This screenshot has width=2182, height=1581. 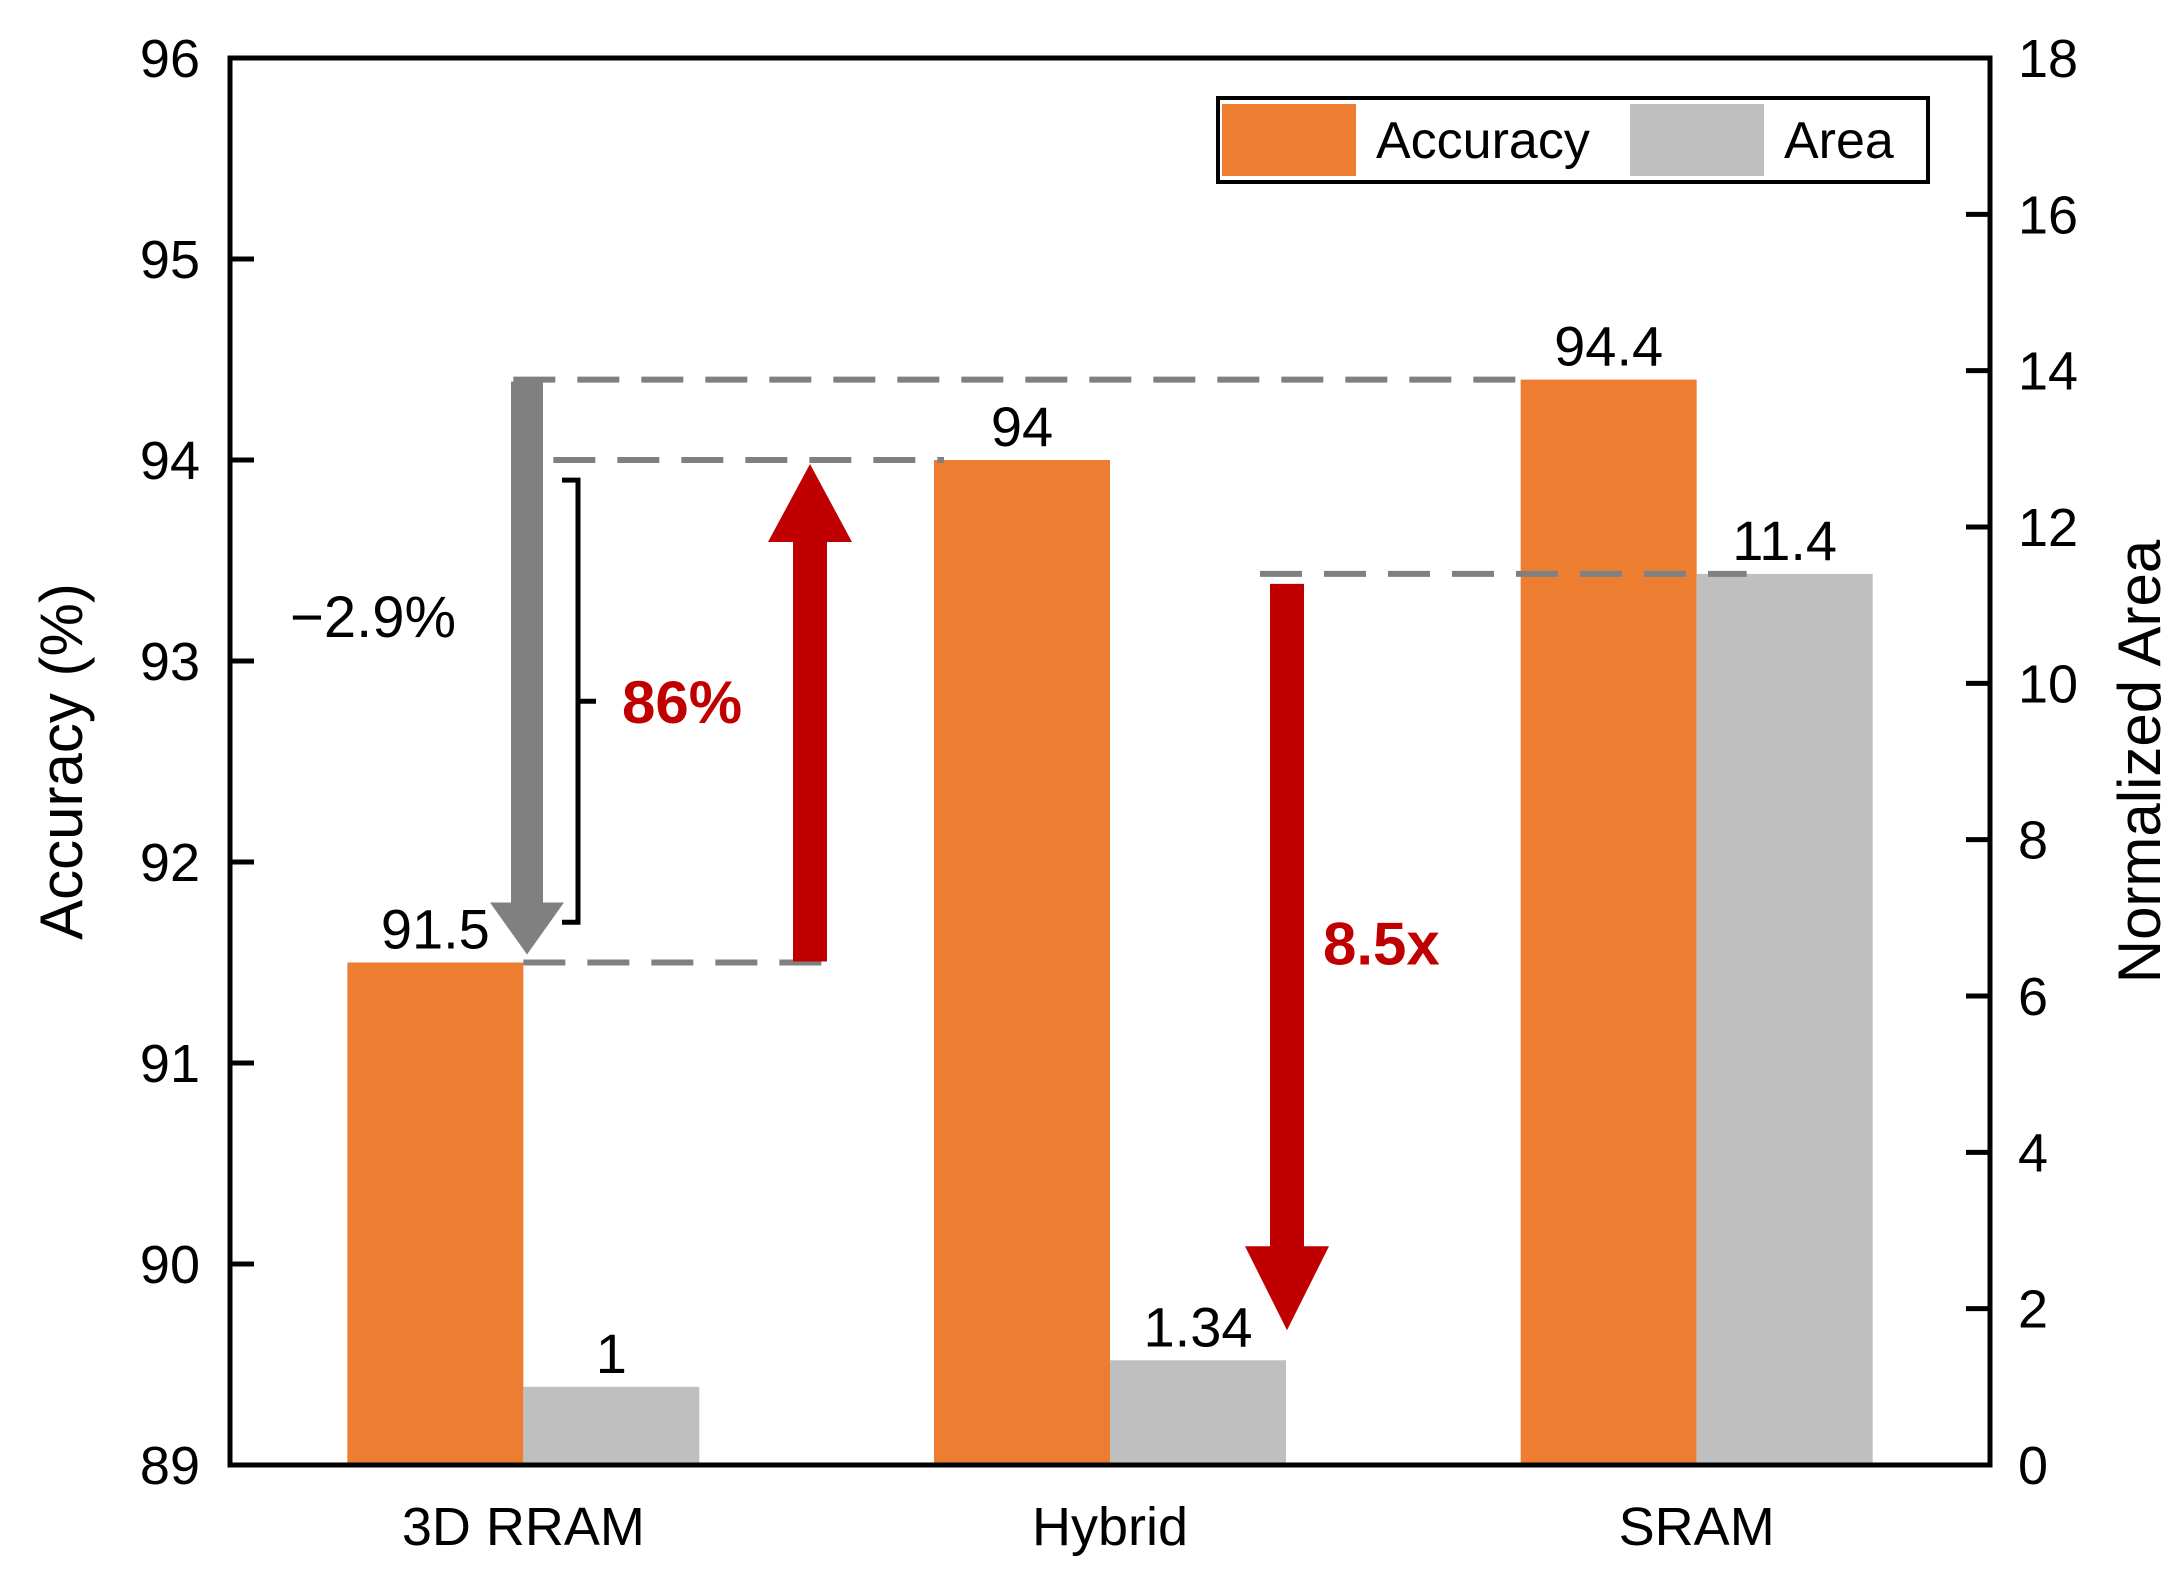 I want to click on tick-label-right: 8, so click(x=2033, y=841).